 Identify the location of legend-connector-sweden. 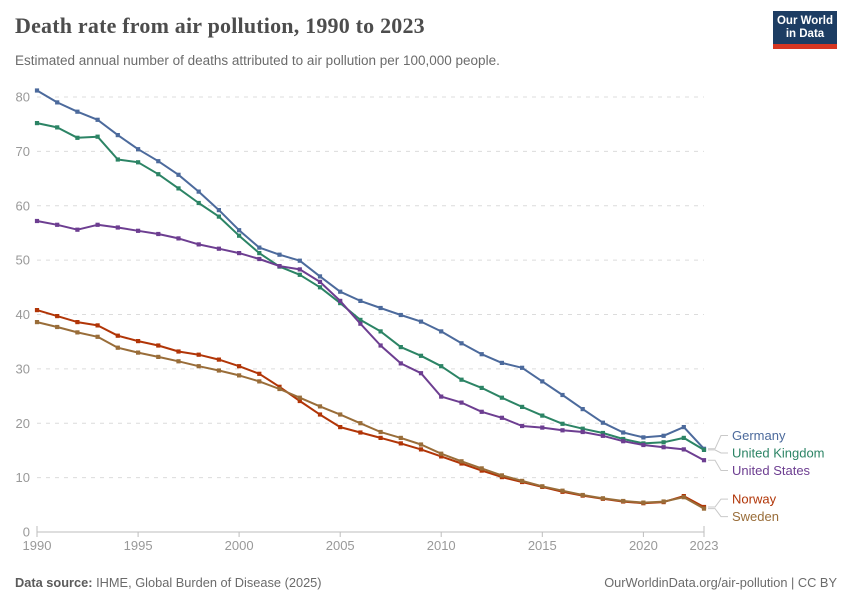
(718, 513).